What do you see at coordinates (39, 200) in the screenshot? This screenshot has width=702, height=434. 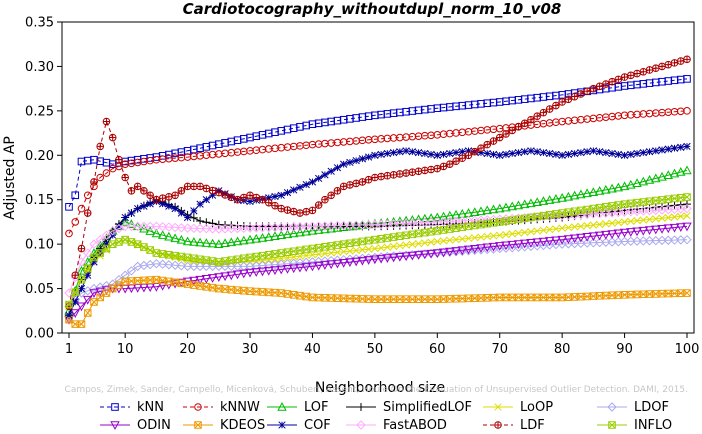 I see `y-tick-label: 0.15` at bounding box center [39, 200].